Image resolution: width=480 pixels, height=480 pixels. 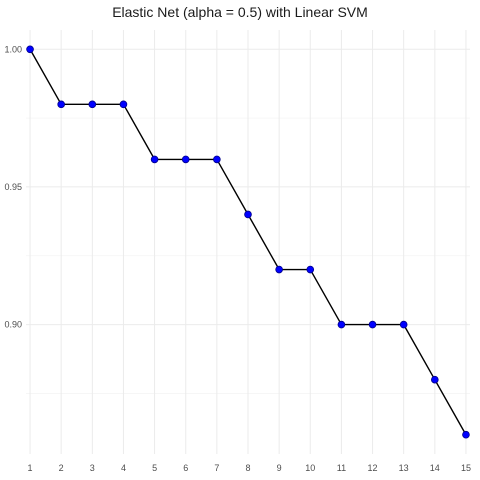 What do you see at coordinates (30, 468) in the screenshot?
I see `x-tick-label: 1` at bounding box center [30, 468].